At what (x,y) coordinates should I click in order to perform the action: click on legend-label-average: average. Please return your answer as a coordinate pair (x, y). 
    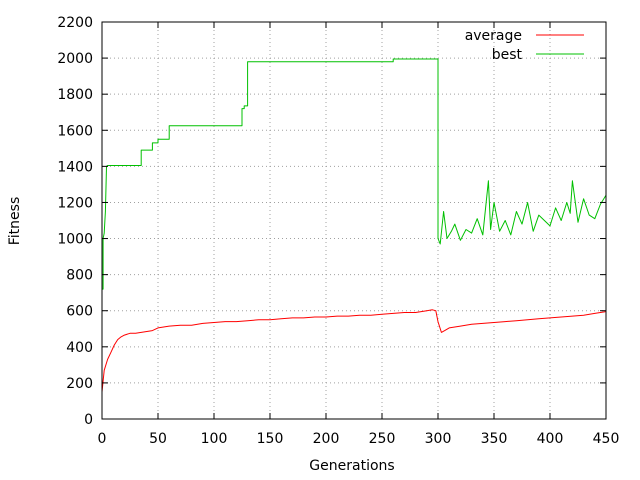
    Looking at the image, I should click on (493, 36).